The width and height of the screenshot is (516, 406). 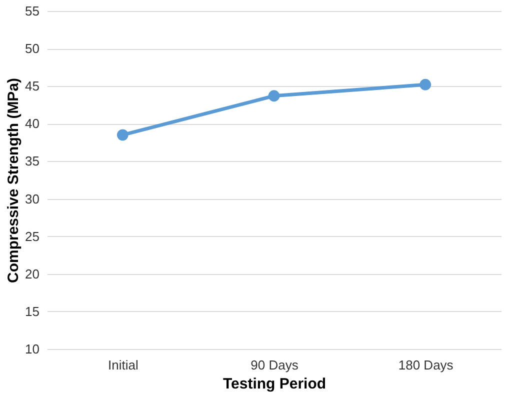 What do you see at coordinates (32, 236) in the screenshot?
I see `y-tick-label: 25` at bounding box center [32, 236].